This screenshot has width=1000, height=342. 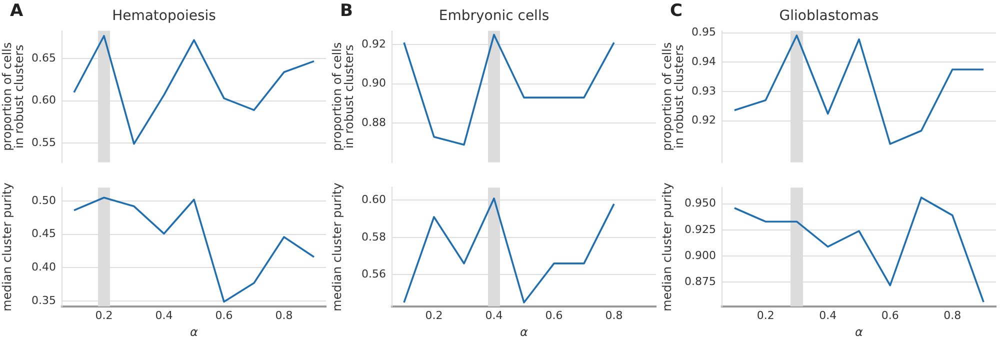 I want to click on y-tick-label: 0.950, so click(x=700, y=203).